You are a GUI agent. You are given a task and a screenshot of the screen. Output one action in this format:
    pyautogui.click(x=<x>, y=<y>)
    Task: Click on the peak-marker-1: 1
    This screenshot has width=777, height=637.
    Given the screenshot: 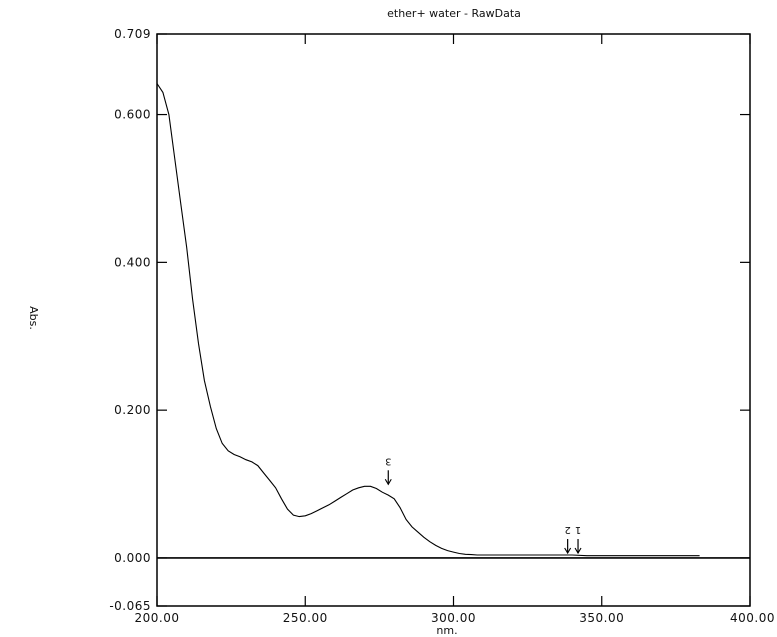 What is the action you would take?
    pyautogui.click(x=578, y=539)
    